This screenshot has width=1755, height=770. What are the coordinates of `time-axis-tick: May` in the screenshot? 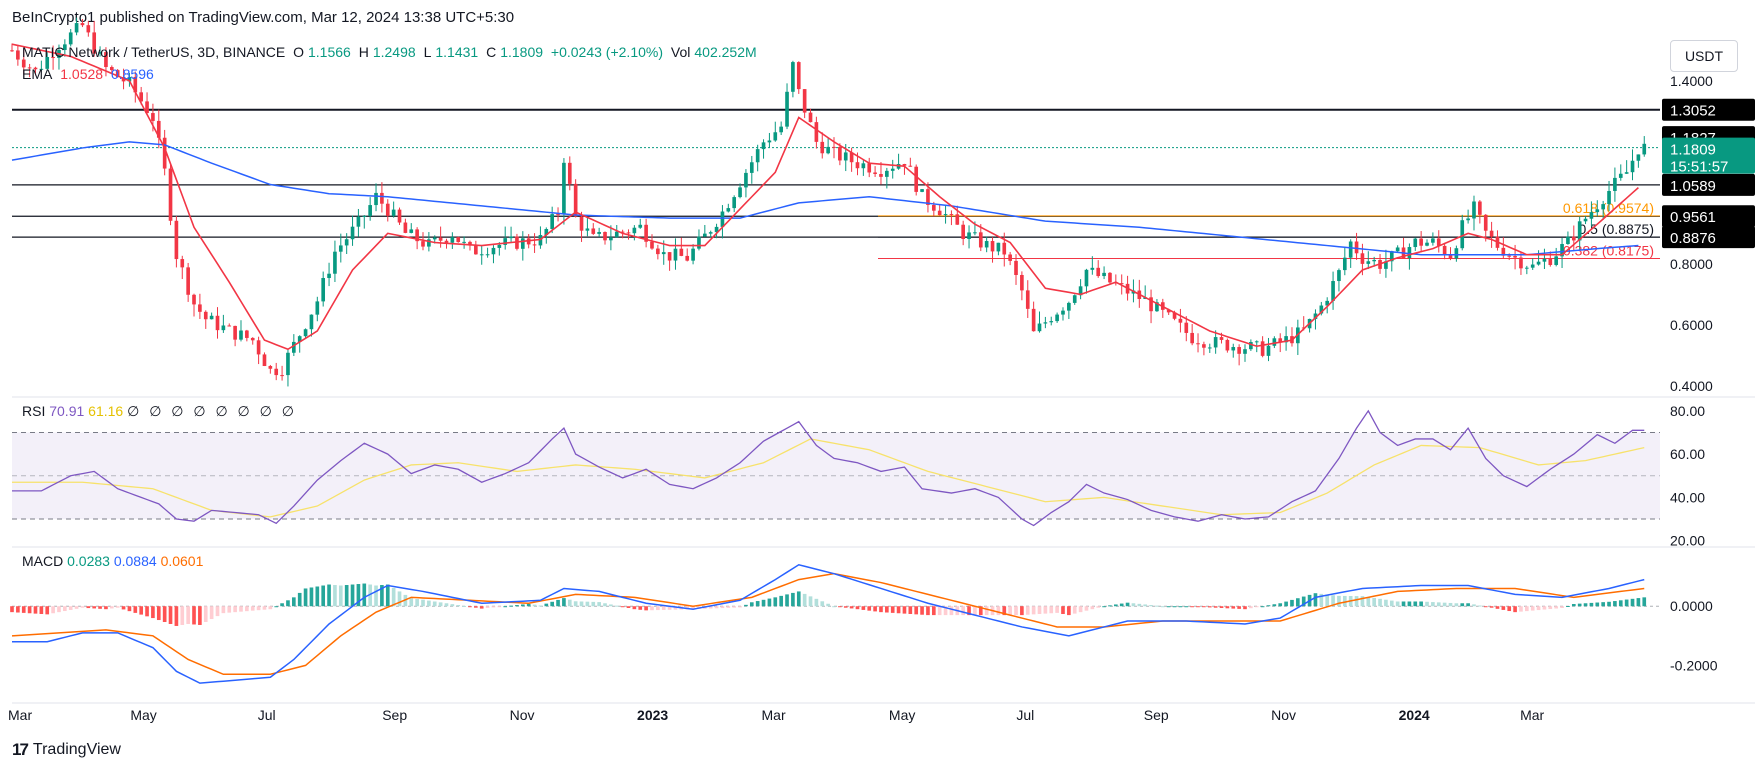 It's located at (902, 715).